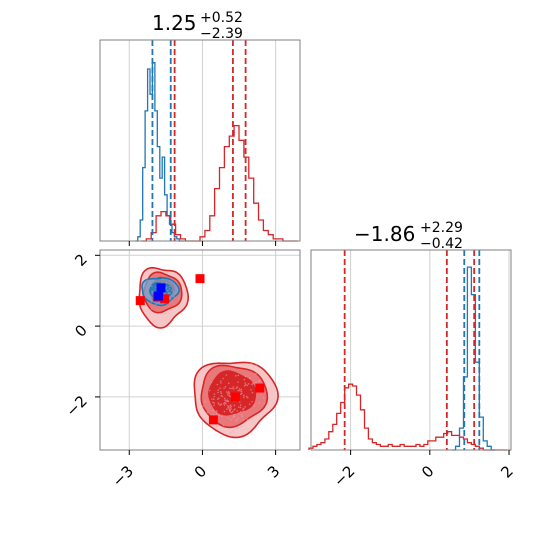 The height and width of the screenshot is (550, 550). Describe the element at coordinates (441, 228) in the screenshot. I see `title-plus: +2.29` at that location.